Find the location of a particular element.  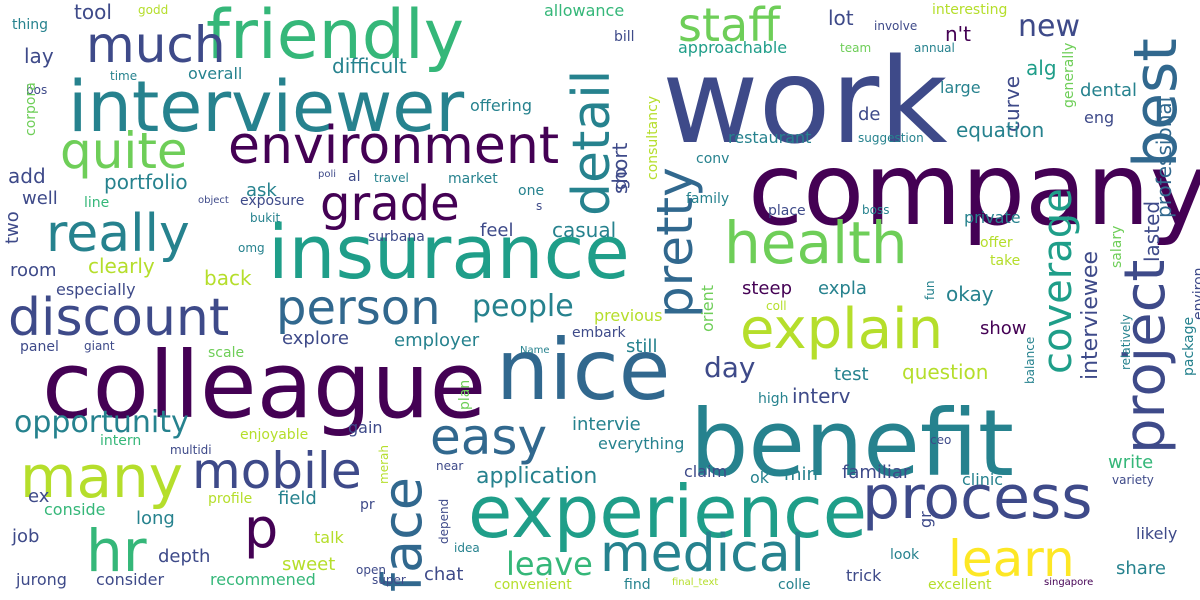

word: approachable is located at coordinates (733, 47).